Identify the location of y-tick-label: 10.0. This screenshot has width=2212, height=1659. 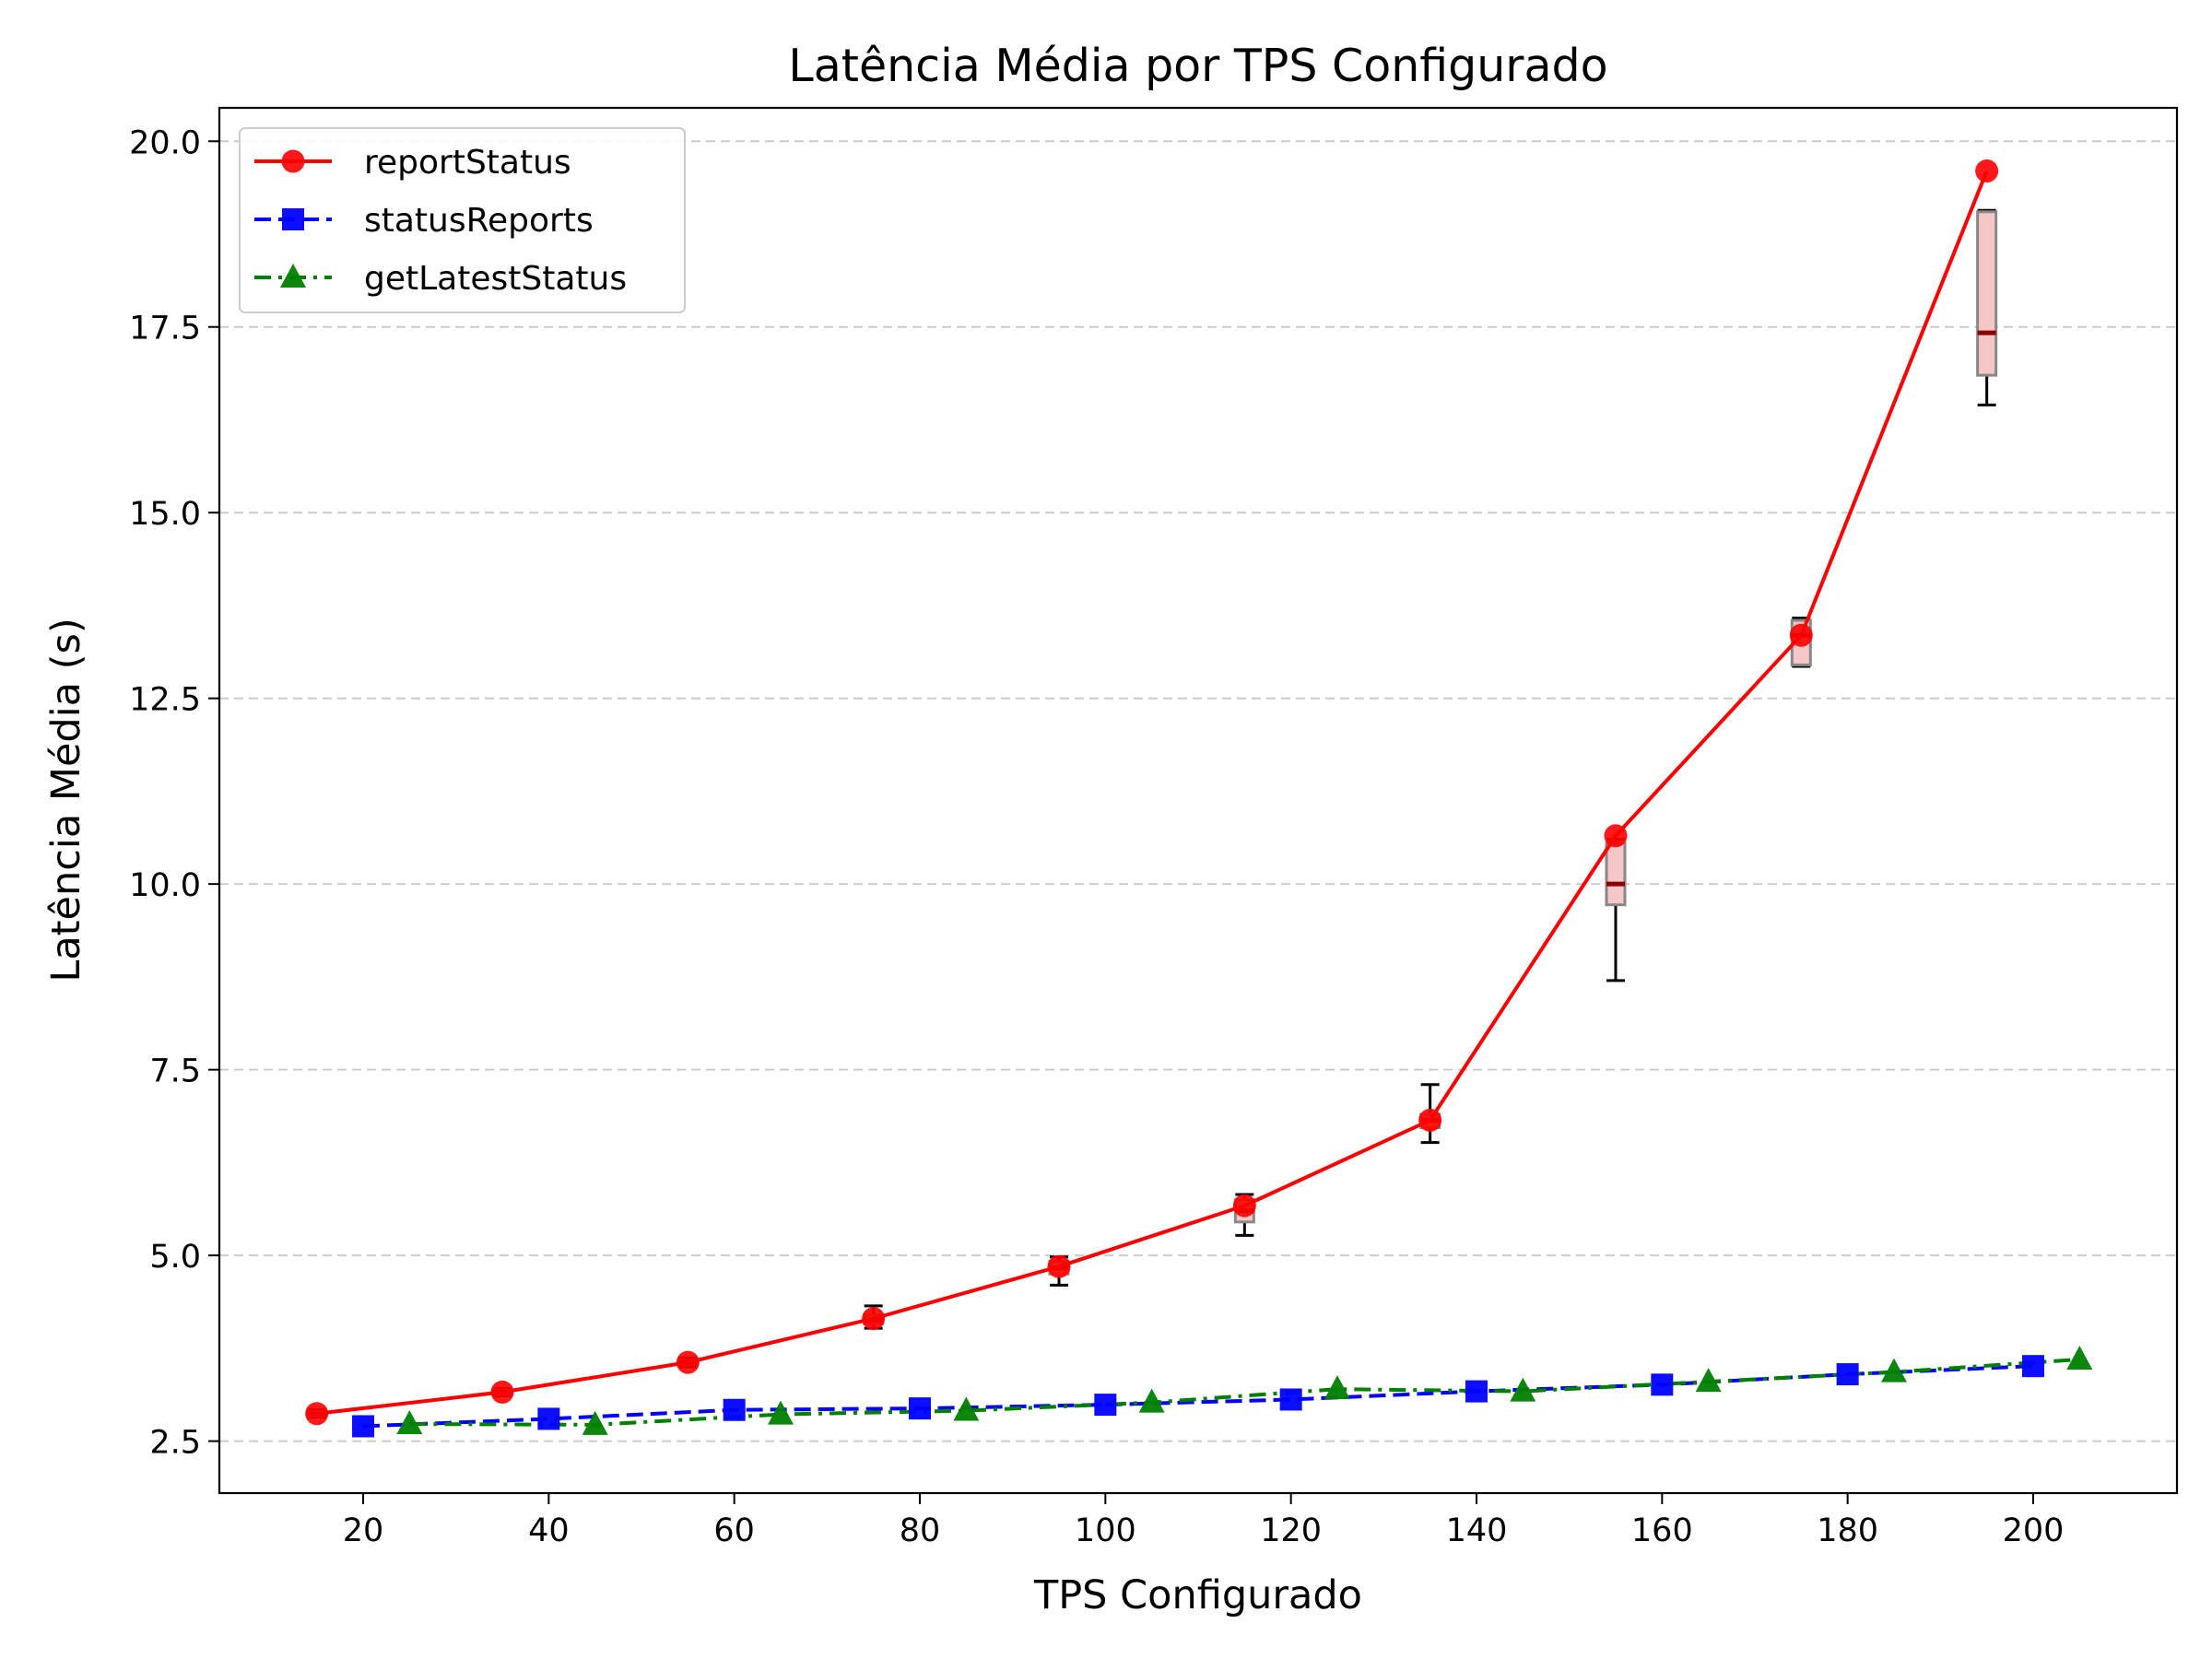
(165, 885).